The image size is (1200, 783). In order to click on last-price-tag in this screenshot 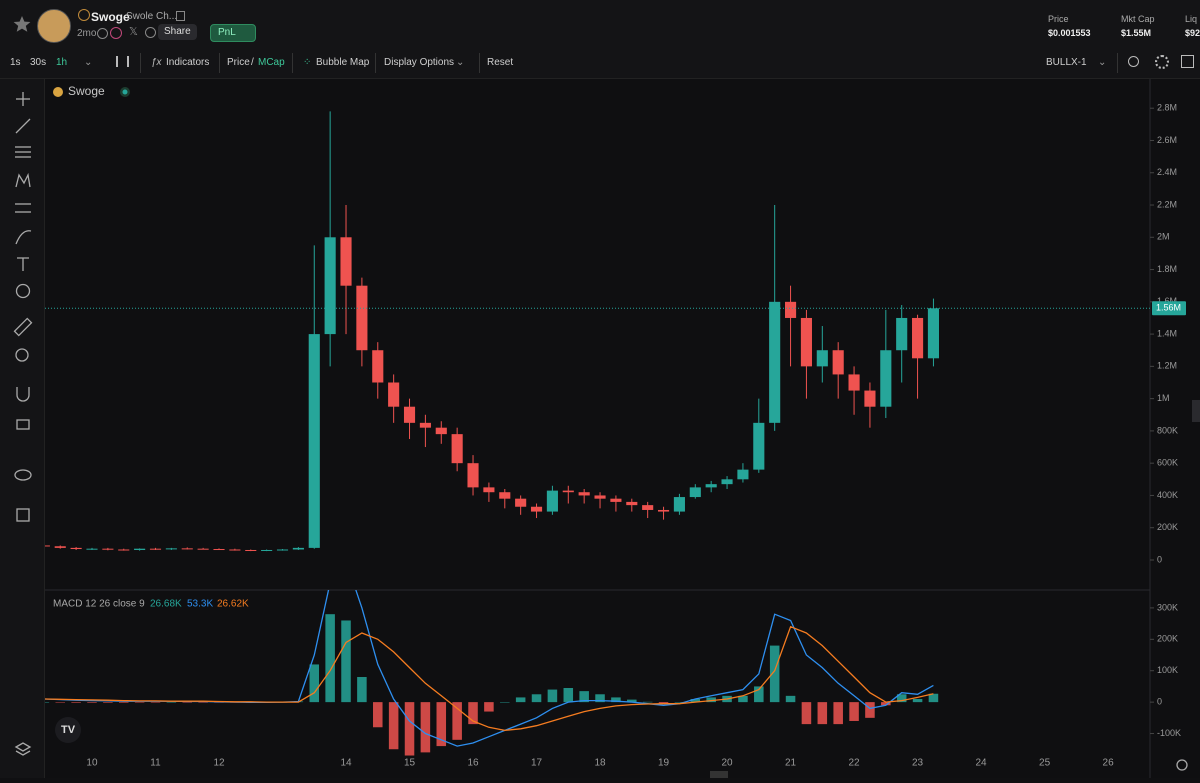, I will do `click(1169, 308)`.